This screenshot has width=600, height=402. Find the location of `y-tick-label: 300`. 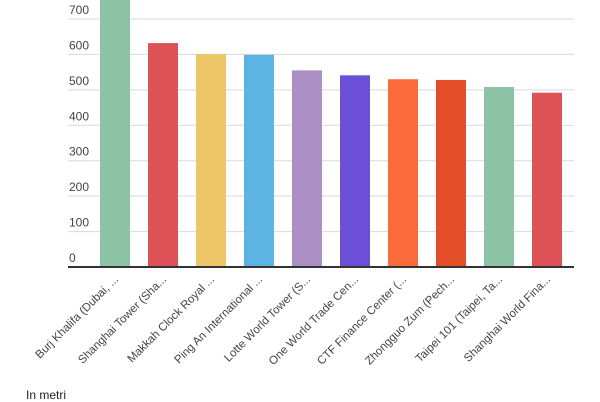

y-tick-label: 300 is located at coordinates (79, 152).